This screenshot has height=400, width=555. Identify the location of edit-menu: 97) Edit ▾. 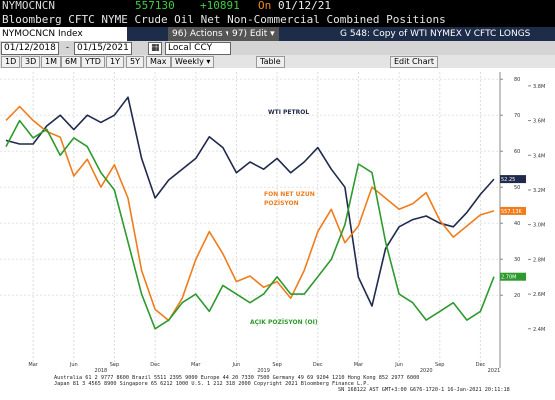
(253, 34).